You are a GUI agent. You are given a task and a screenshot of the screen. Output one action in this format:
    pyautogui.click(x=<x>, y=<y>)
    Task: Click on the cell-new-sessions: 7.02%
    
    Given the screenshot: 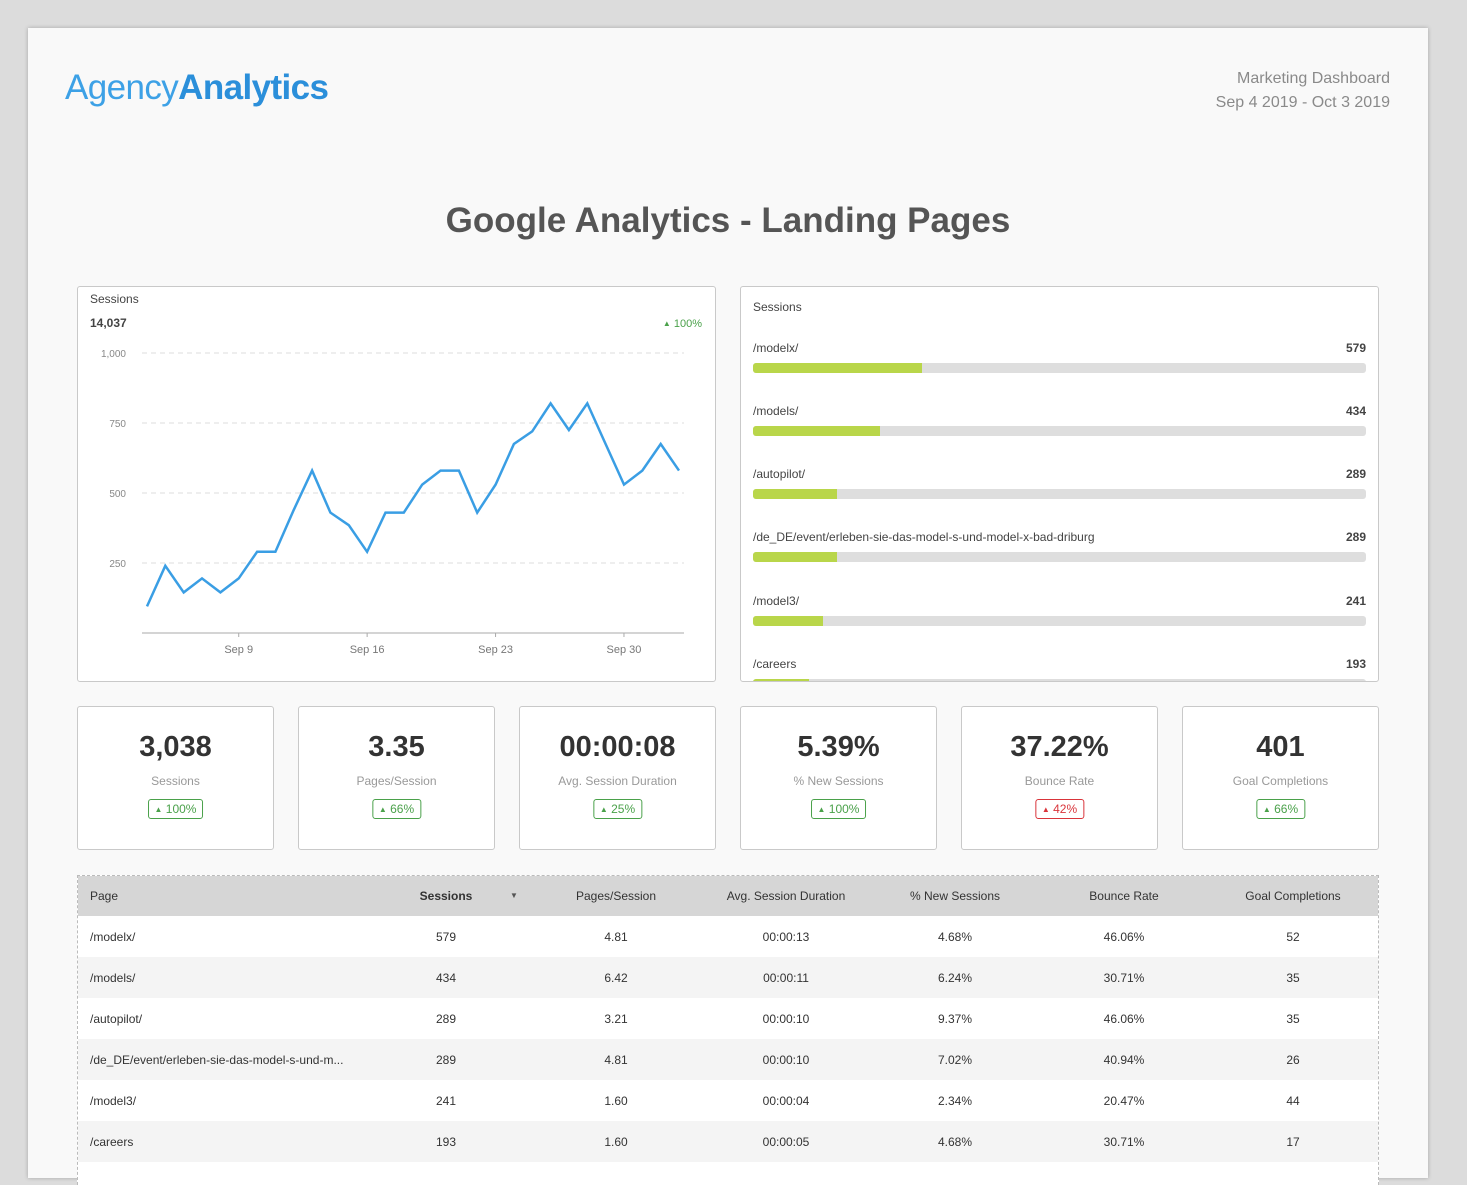 What is the action you would take?
    pyautogui.click(x=955, y=1060)
    